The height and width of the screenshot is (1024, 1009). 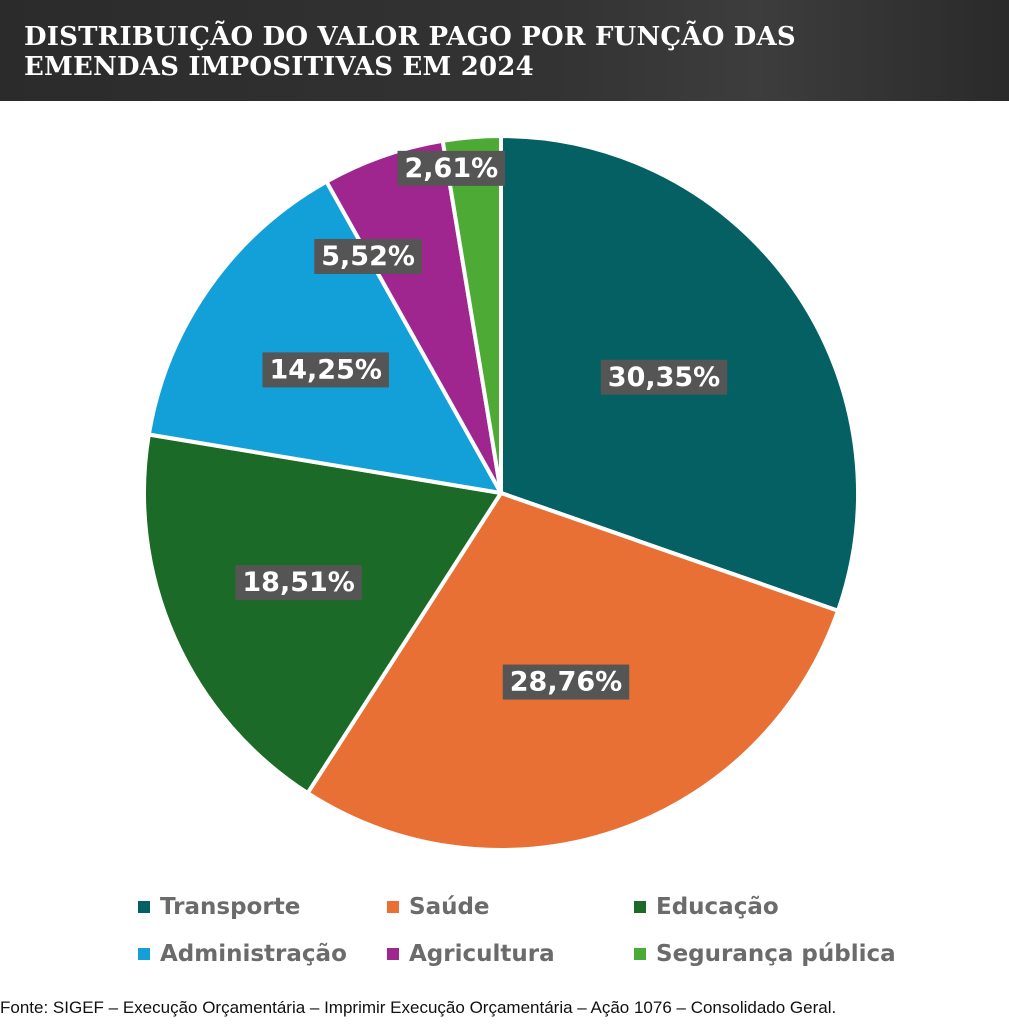 I want to click on data-label-seguranca-publica: 2,61%, so click(x=451, y=168).